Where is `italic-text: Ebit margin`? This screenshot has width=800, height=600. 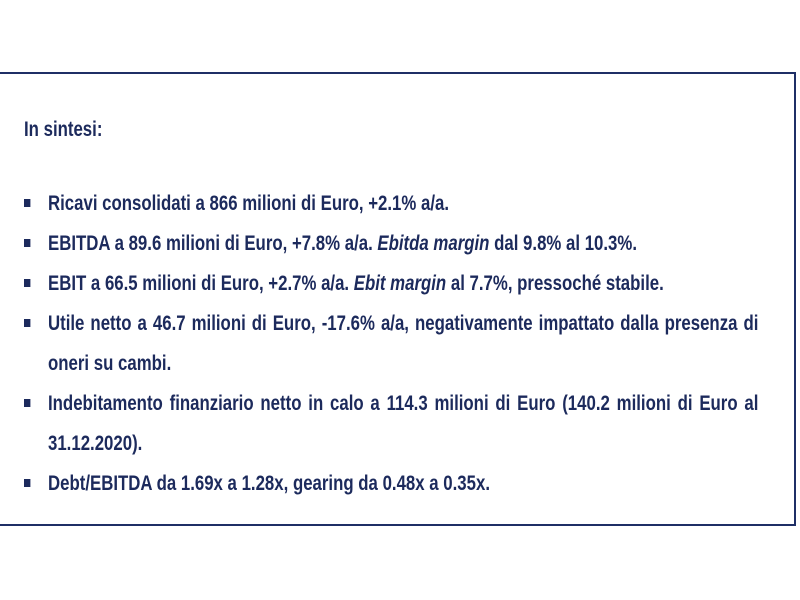
italic-text: Ebit margin is located at coordinates (400, 283).